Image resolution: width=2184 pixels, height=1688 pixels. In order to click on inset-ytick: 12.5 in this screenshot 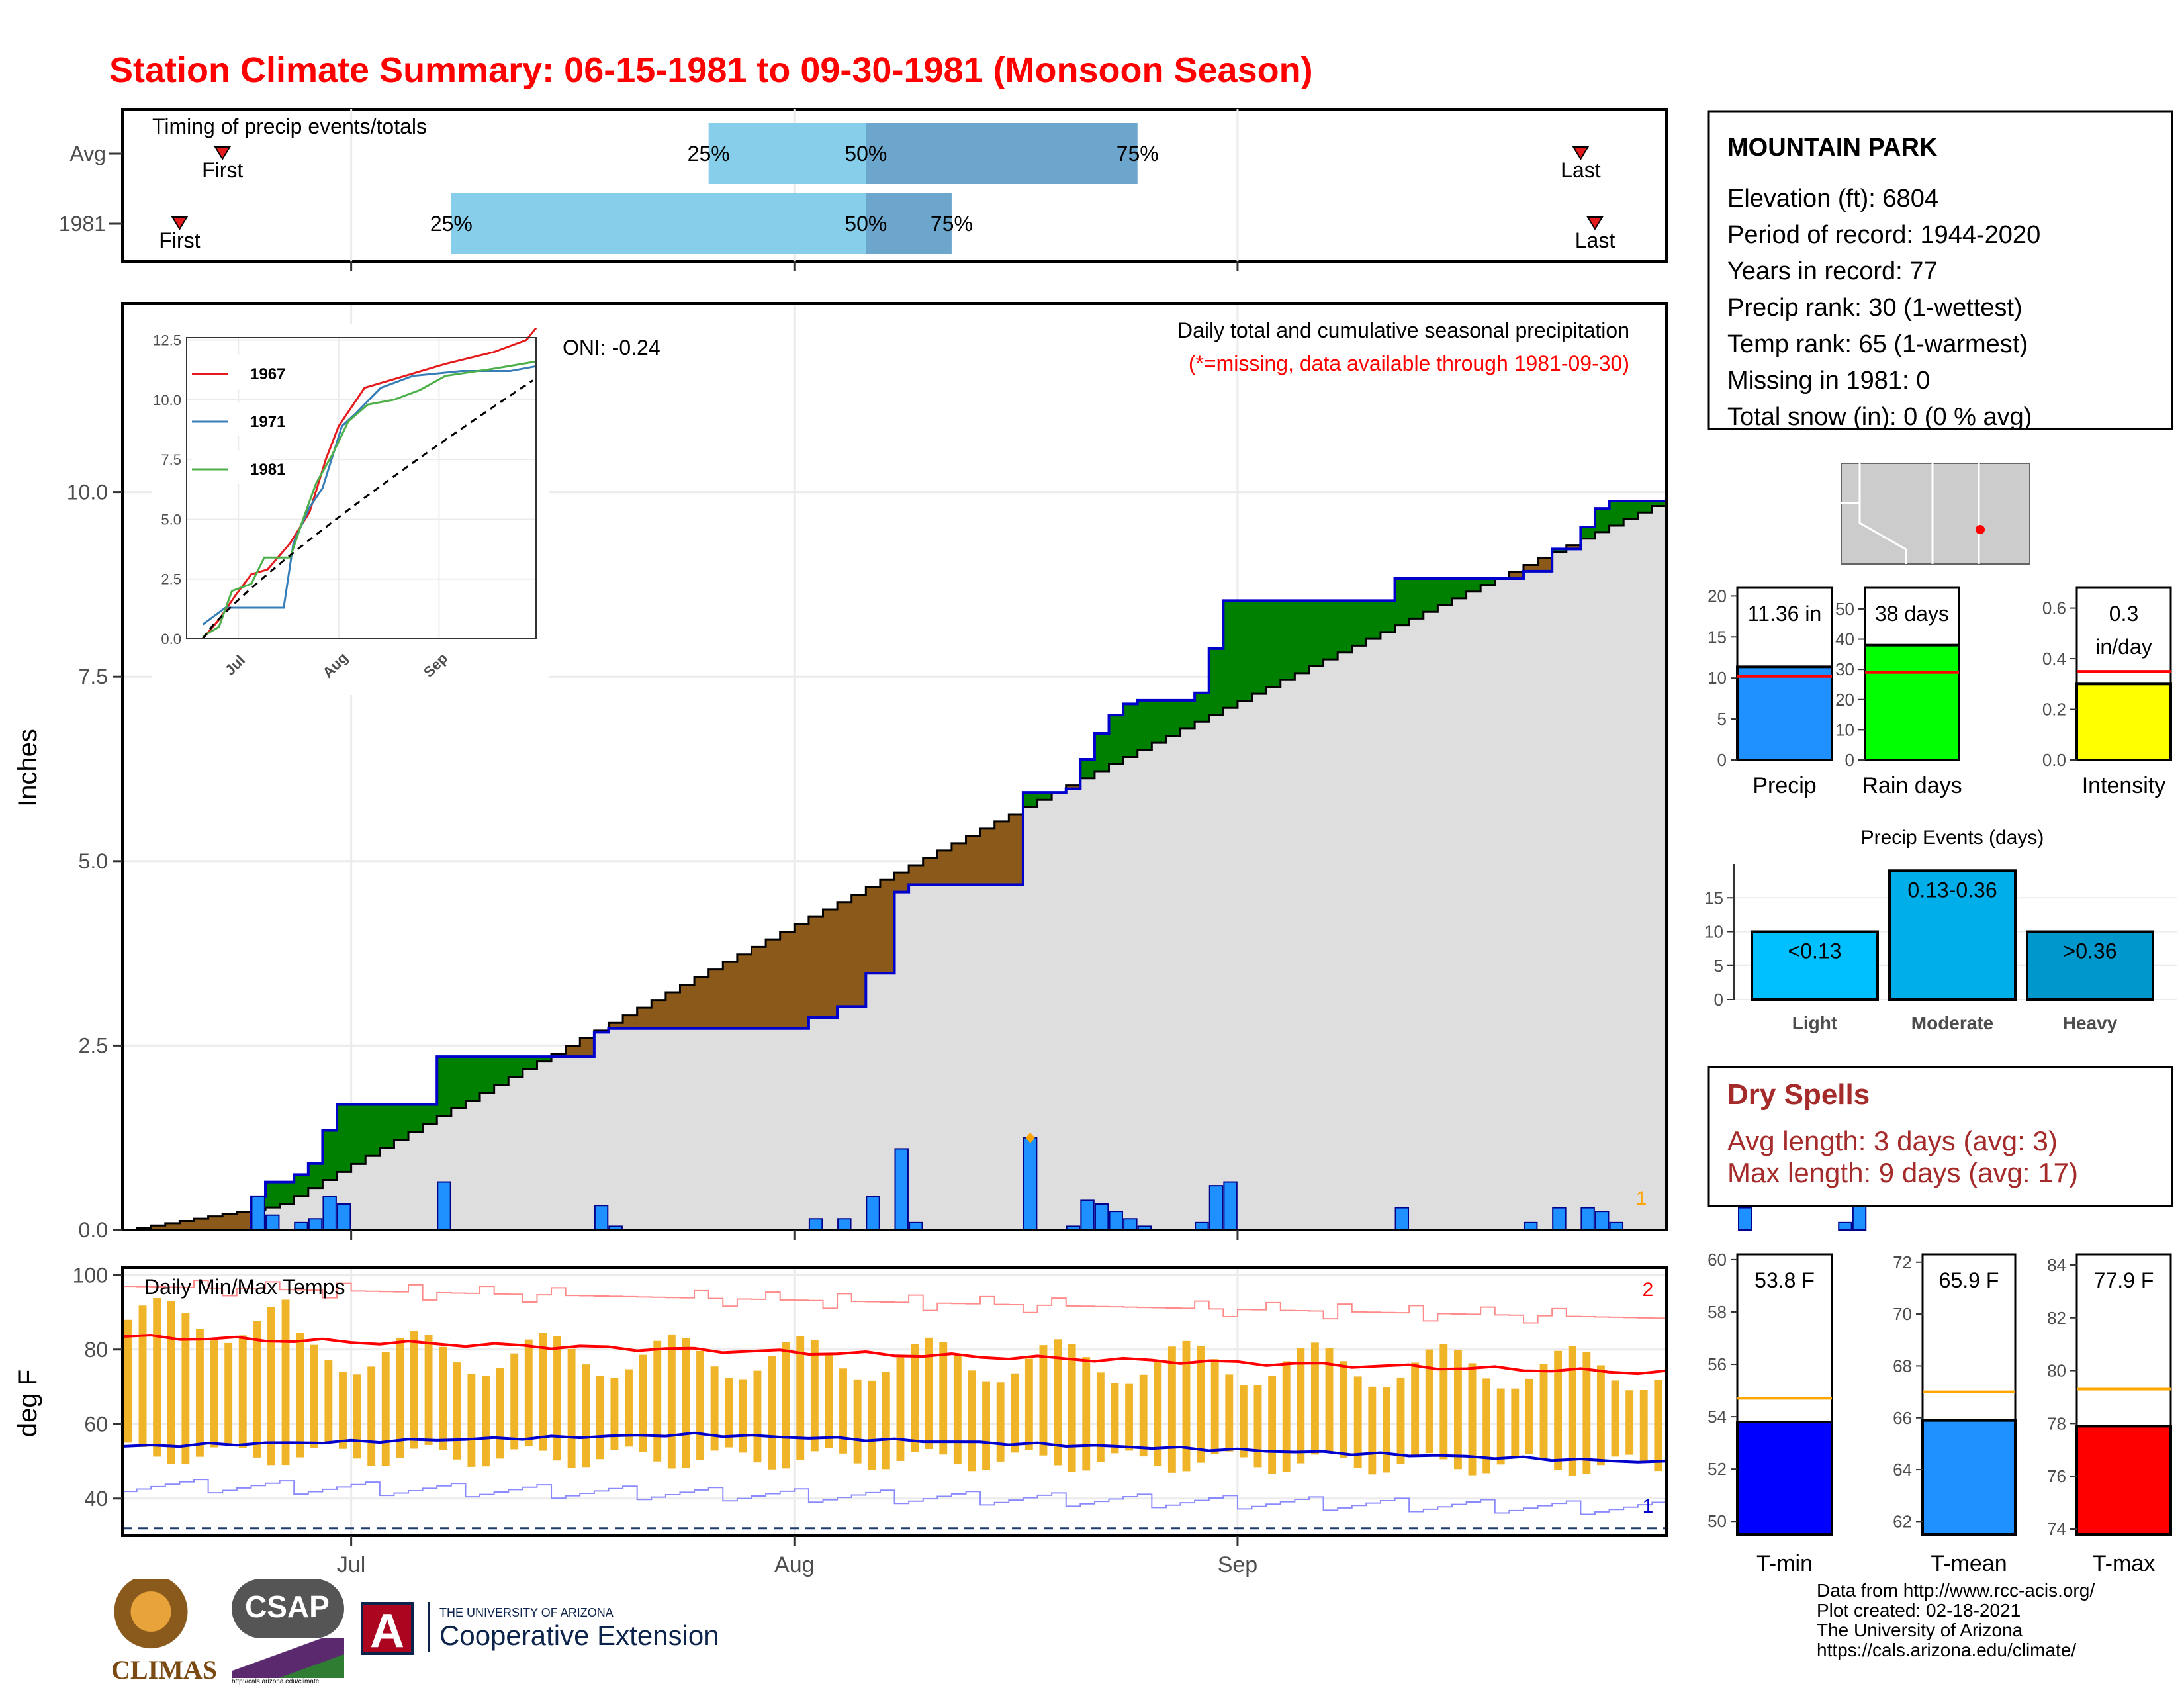, I will do `click(167, 341)`.